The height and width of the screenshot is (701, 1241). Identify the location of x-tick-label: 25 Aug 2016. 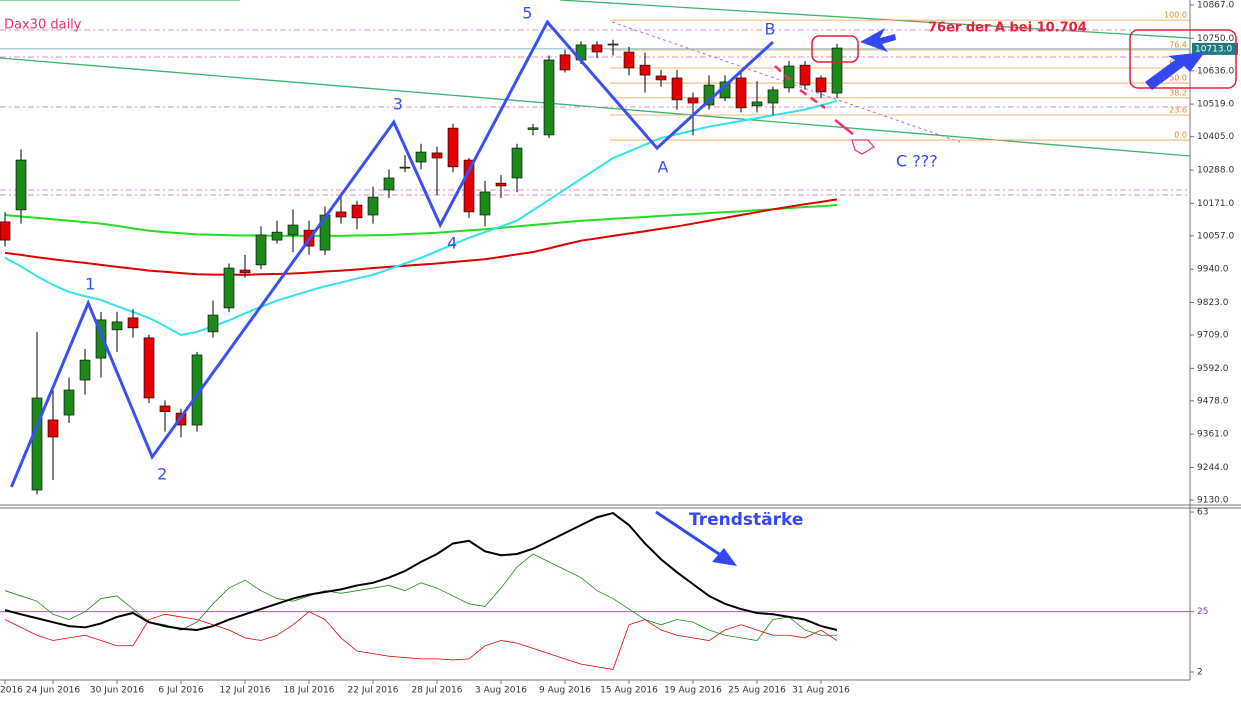
(757, 691).